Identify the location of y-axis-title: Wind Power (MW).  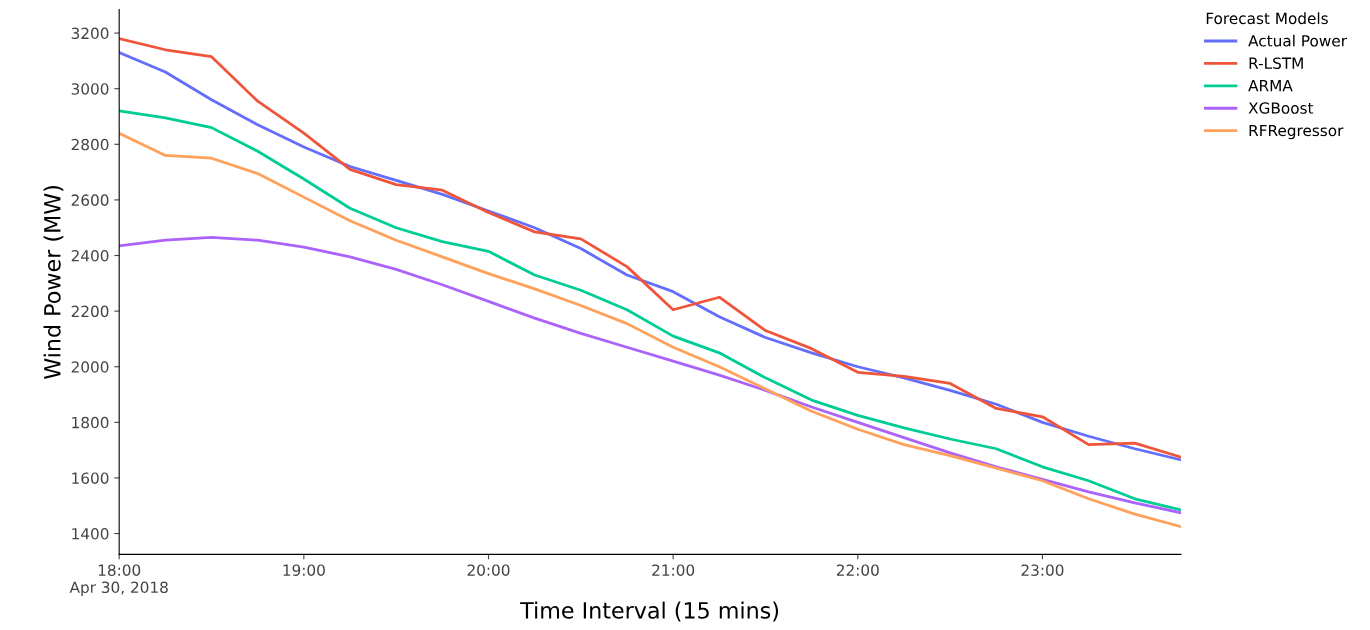
(53, 282).